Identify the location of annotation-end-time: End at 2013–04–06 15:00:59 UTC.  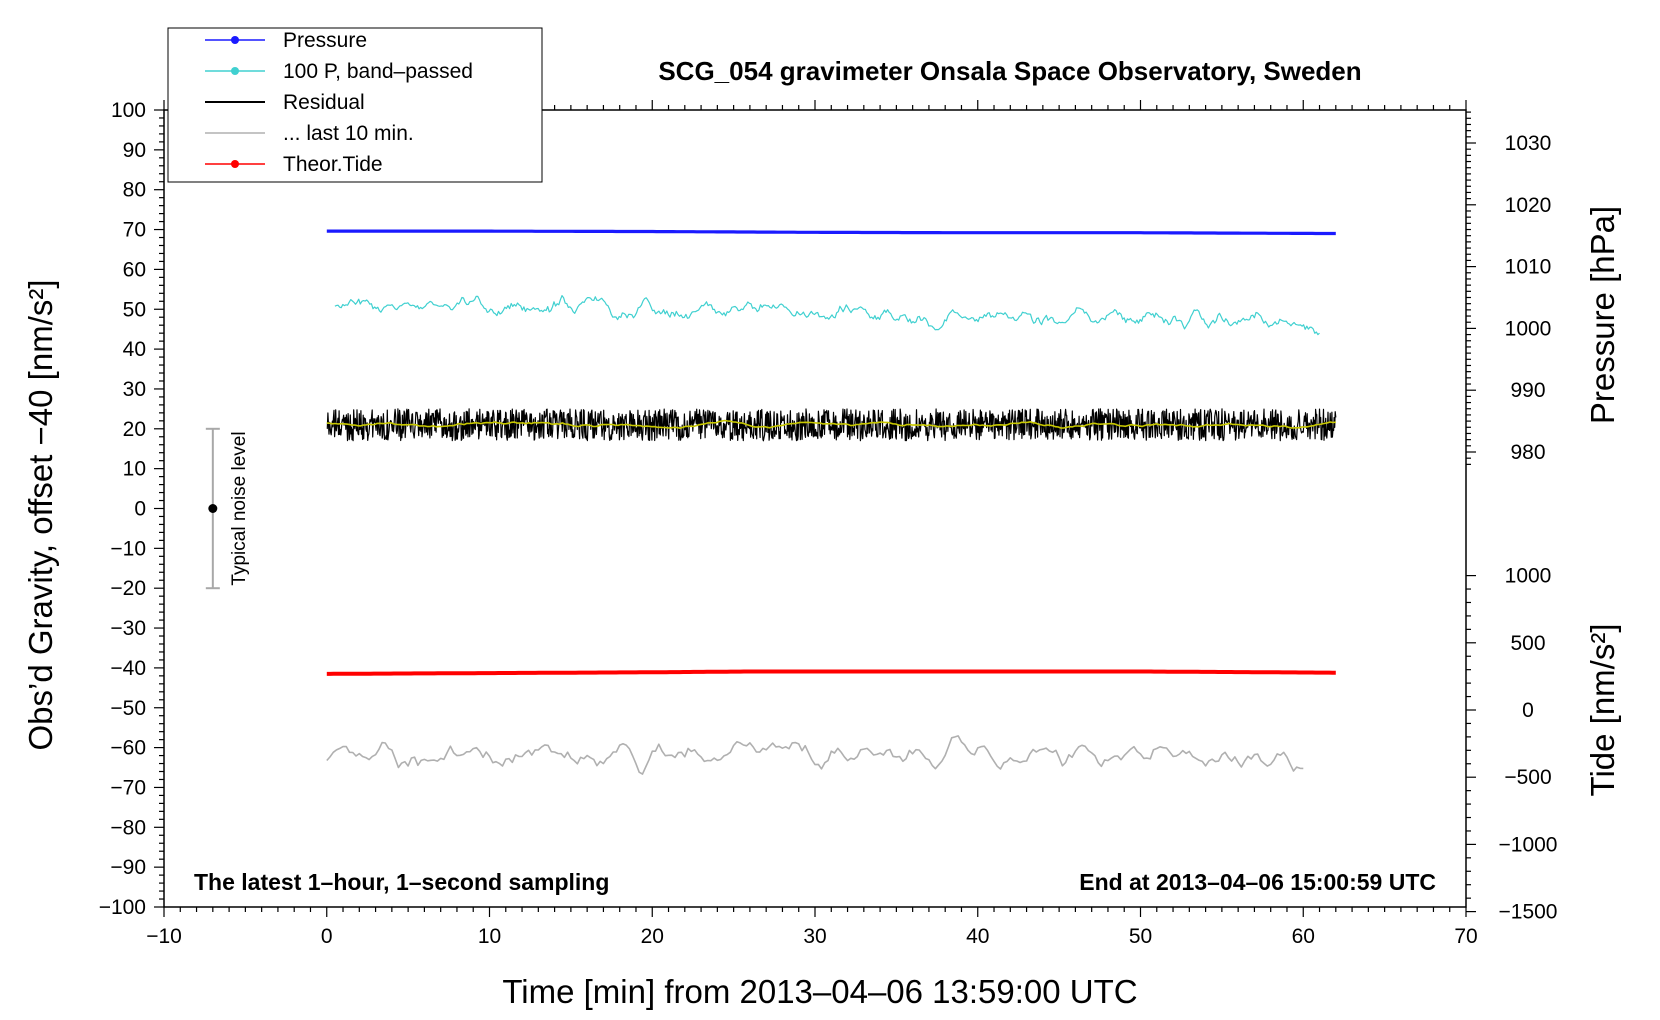
(1257, 882).